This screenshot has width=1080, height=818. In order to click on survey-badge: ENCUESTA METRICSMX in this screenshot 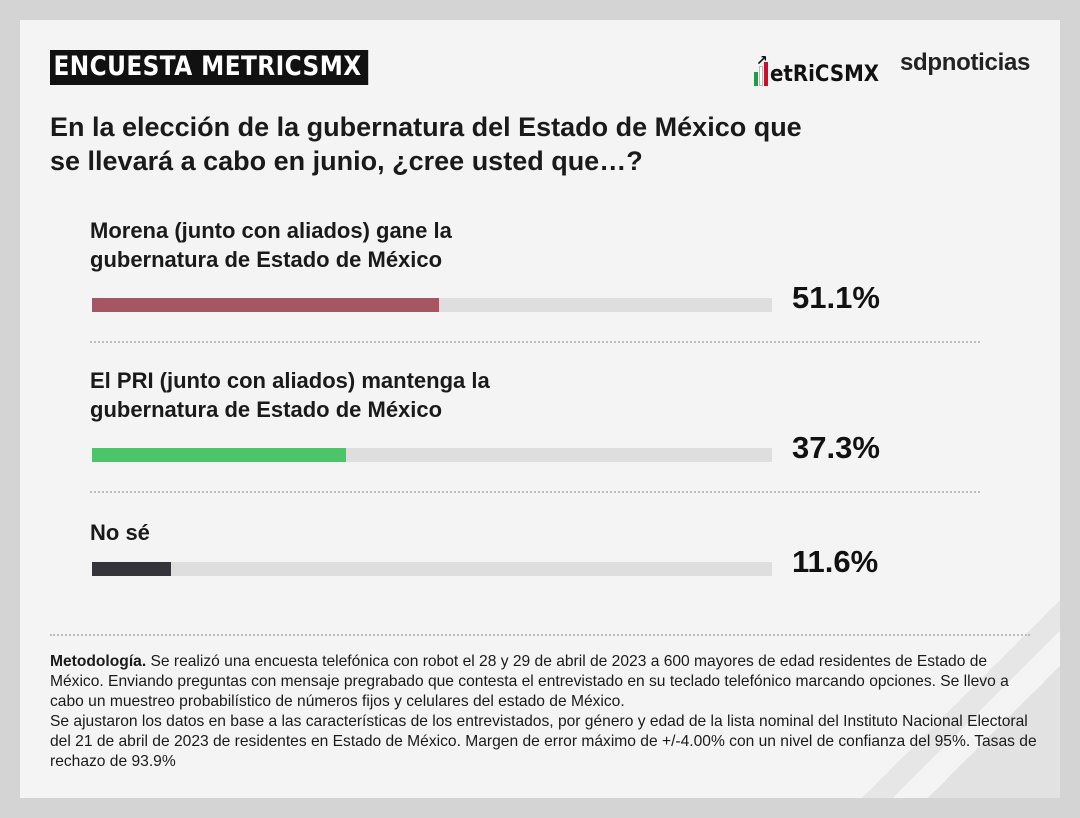, I will do `click(209, 67)`.